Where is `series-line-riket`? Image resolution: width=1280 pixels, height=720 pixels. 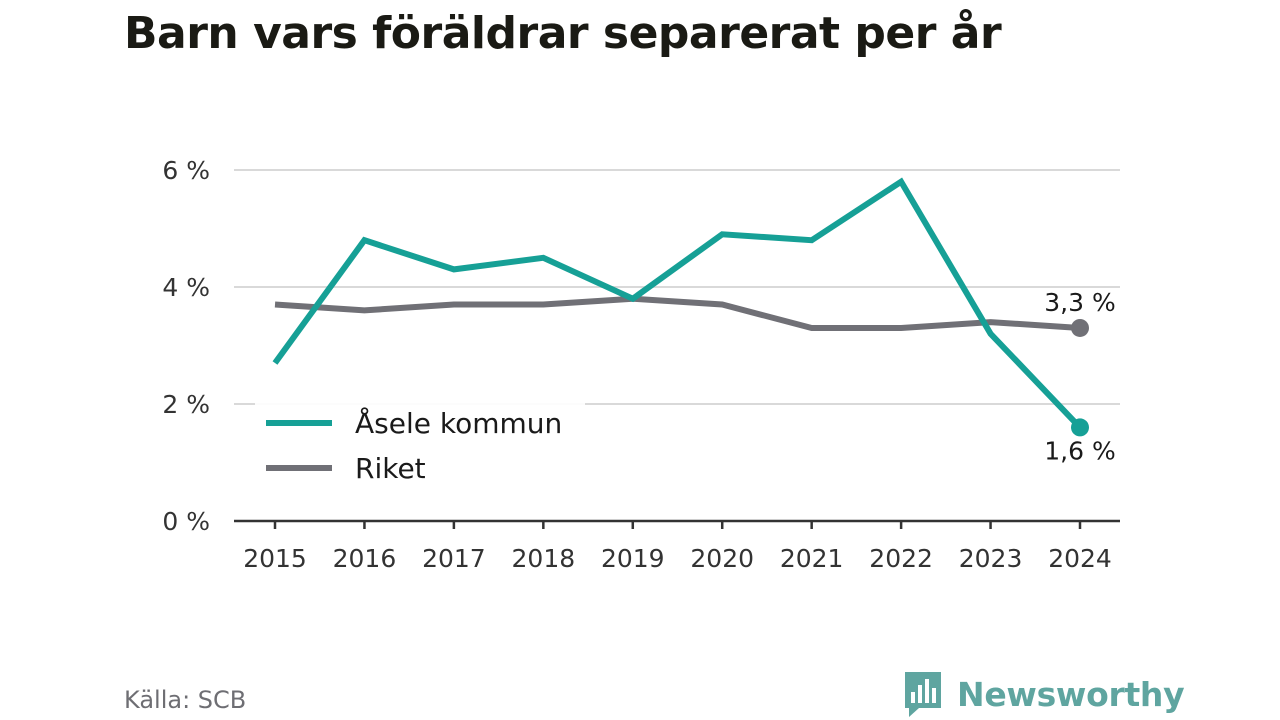
series-line-riket is located at coordinates (677, 313).